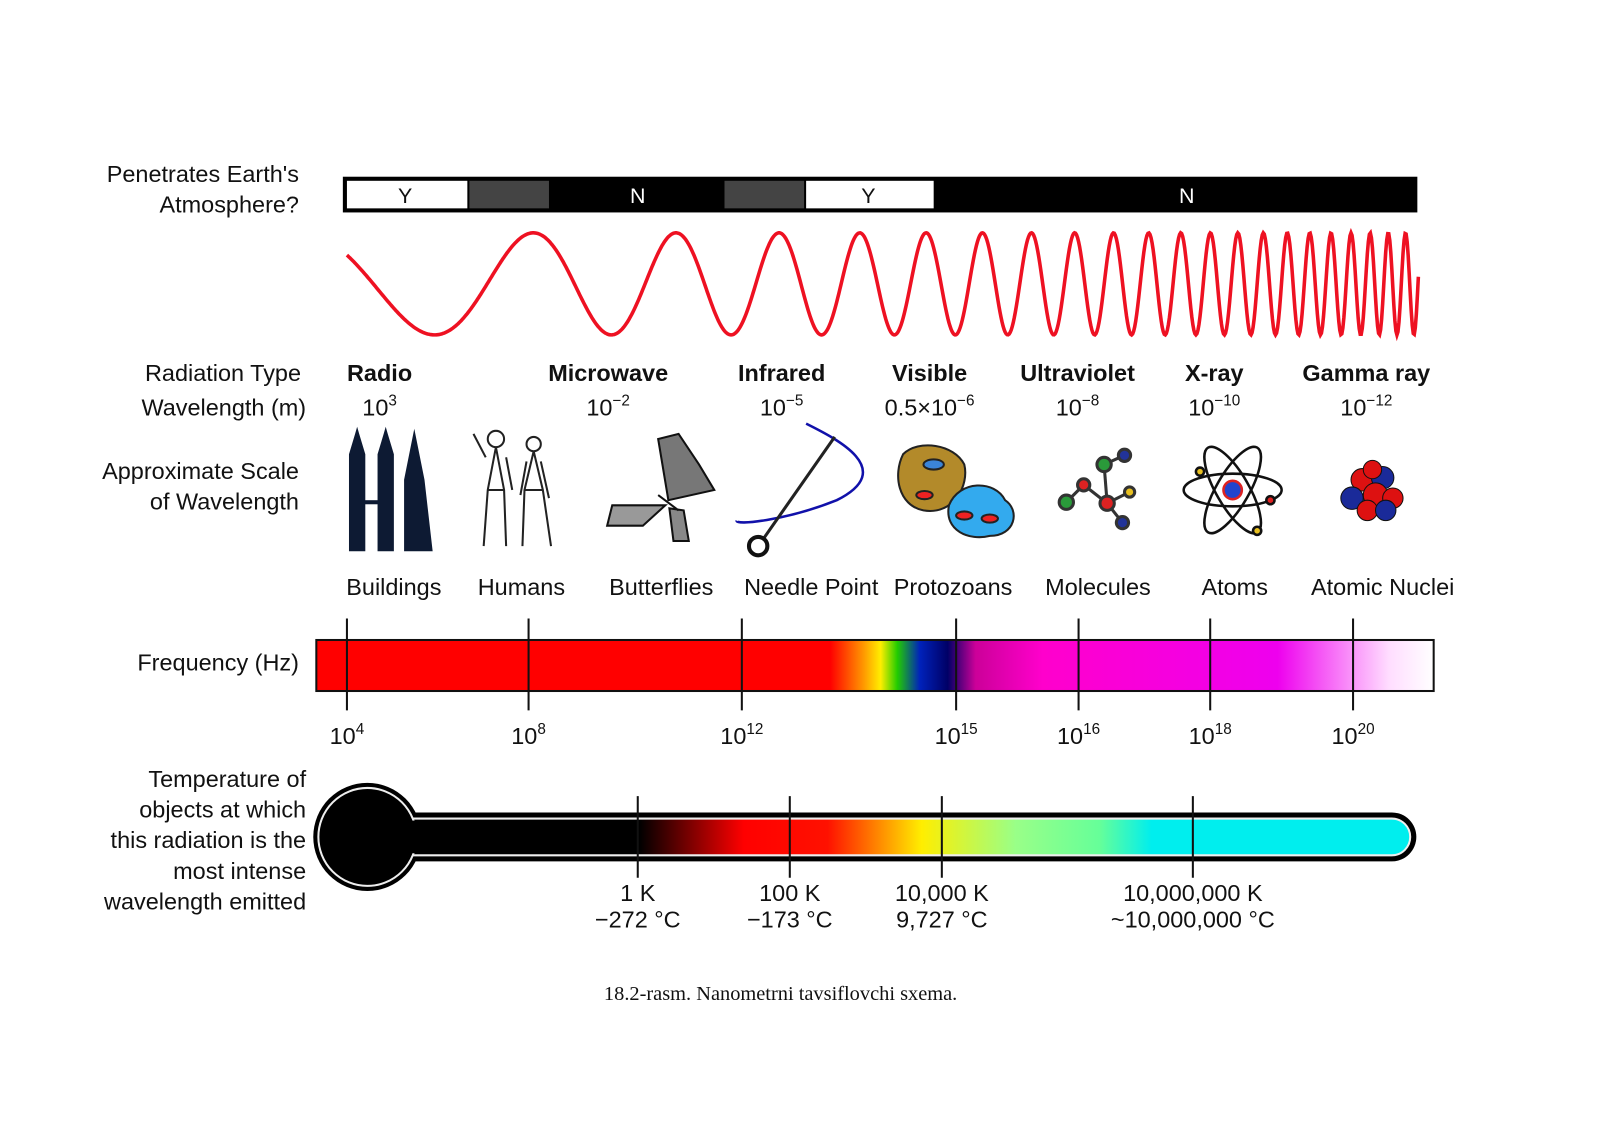 The height and width of the screenshot is (1131, 1600). I want to click on scale-item: Atomic Nuclei, so click(1382, 587).